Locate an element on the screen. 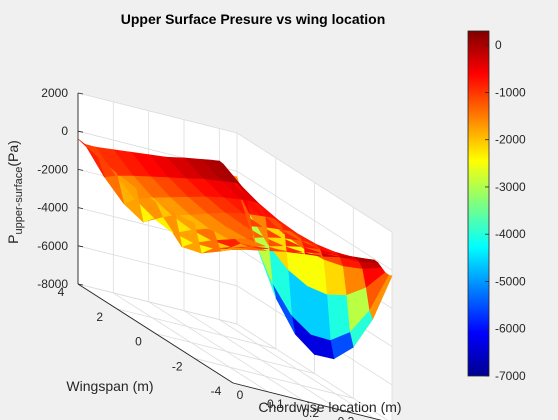  x-tick-label: 0 is located at coordinates (240, 395).